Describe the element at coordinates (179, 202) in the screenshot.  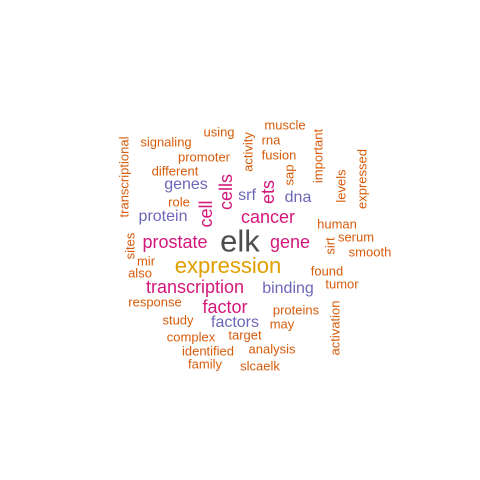
I see `word-role: role` at that location.